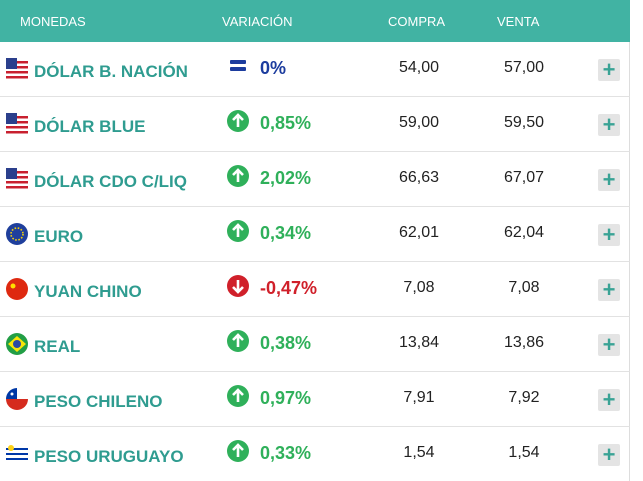 The width and height of the screenshot is (643, 481). I want to click on table-row: REAL 0,38% 13,84 13,86 +, so click(315, 344).